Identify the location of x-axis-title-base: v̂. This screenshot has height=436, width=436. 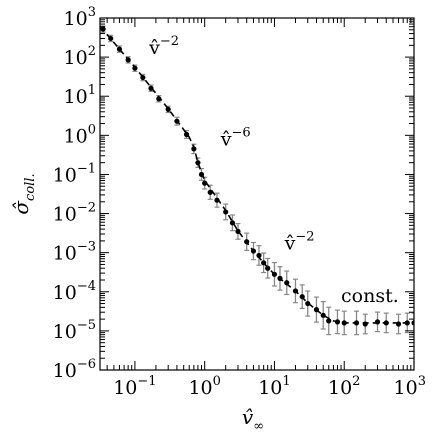
(248, 417).